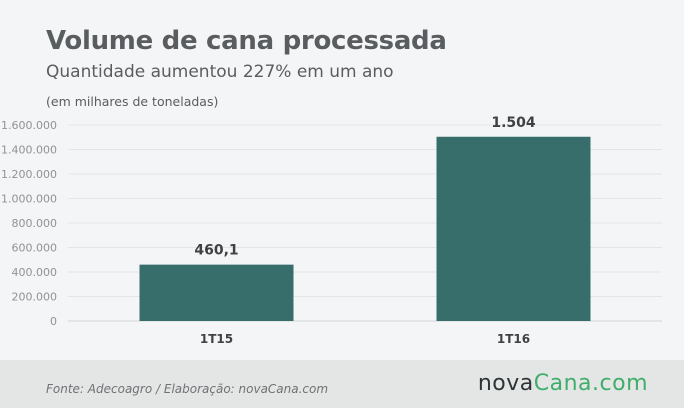 The image size is (684, 408). What do you see at coordinates (29, 199) in the screenshot?
I see `y-tick-label: 1.000.000` at bounding box center [29, 199].